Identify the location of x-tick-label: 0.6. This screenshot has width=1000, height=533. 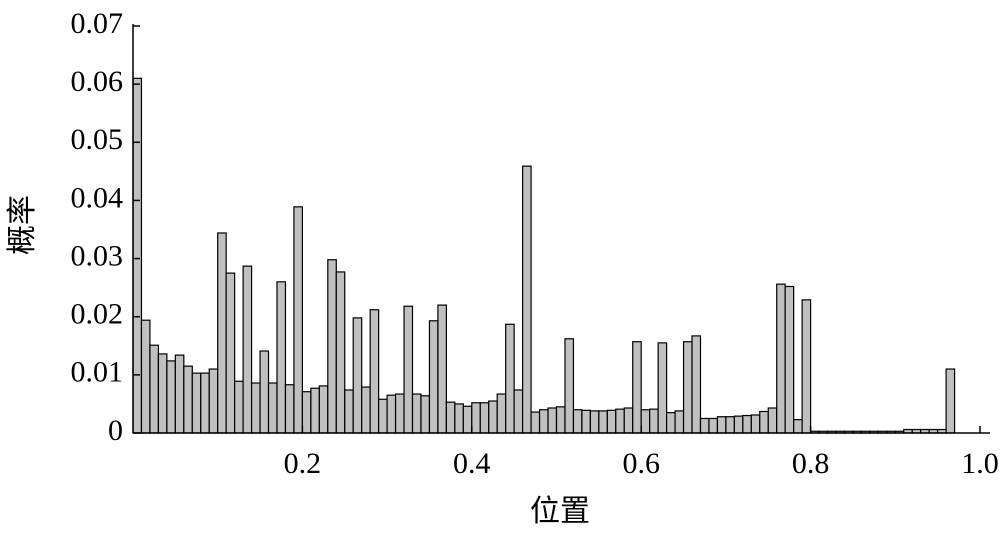
(641, 463).